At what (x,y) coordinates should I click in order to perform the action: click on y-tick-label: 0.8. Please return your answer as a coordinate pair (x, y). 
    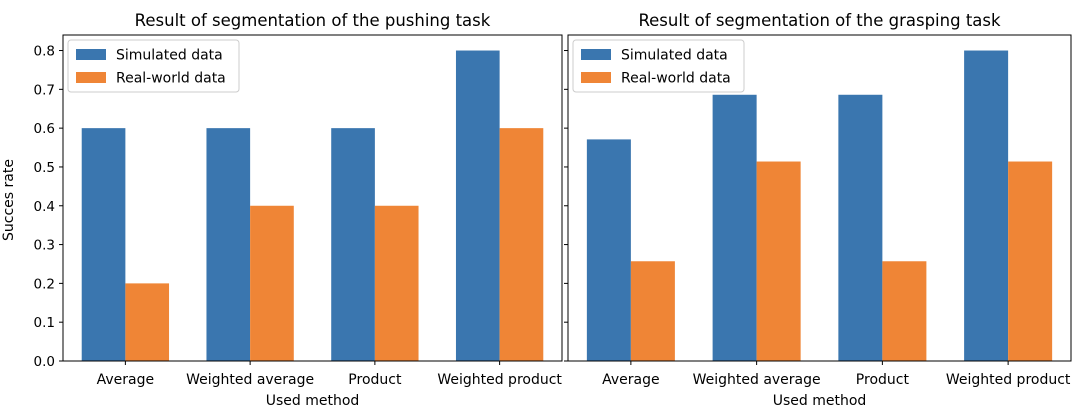
    Looking at the image, I should click on (44, 52).